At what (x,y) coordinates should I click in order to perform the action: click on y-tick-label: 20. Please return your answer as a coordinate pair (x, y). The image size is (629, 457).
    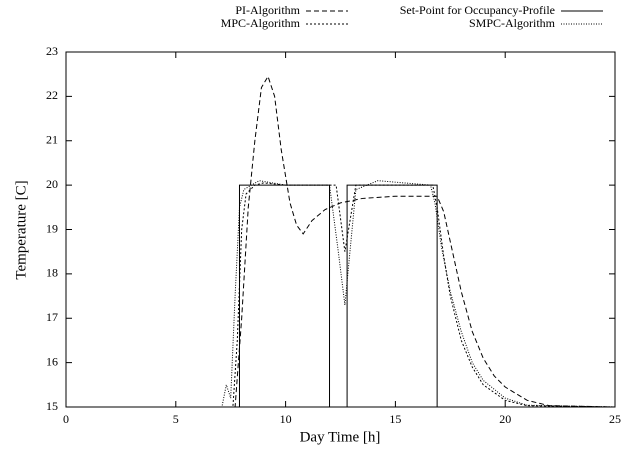
    Looking at the image, I should click on (52, 184).